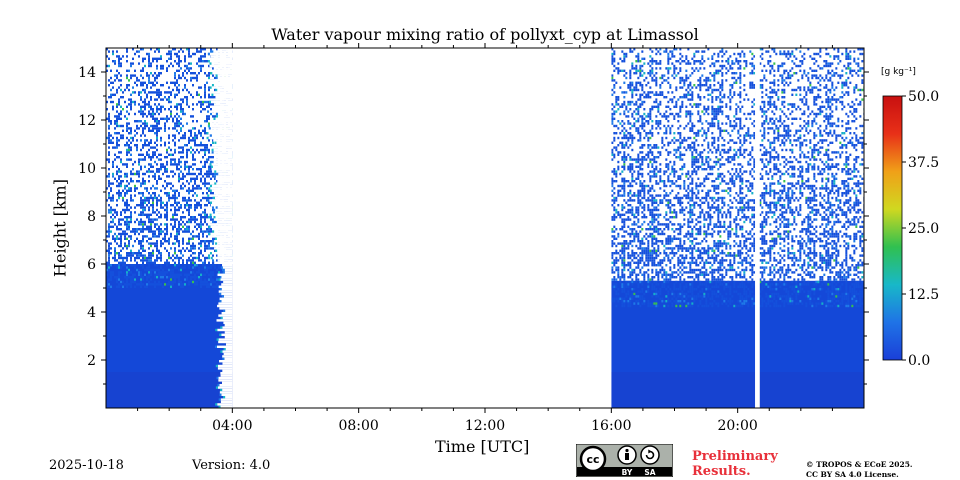  What do you see at coordinates (87, 73) in the screenshot?
I see `y-tick-label: 14` at bounding box center [87, 73].